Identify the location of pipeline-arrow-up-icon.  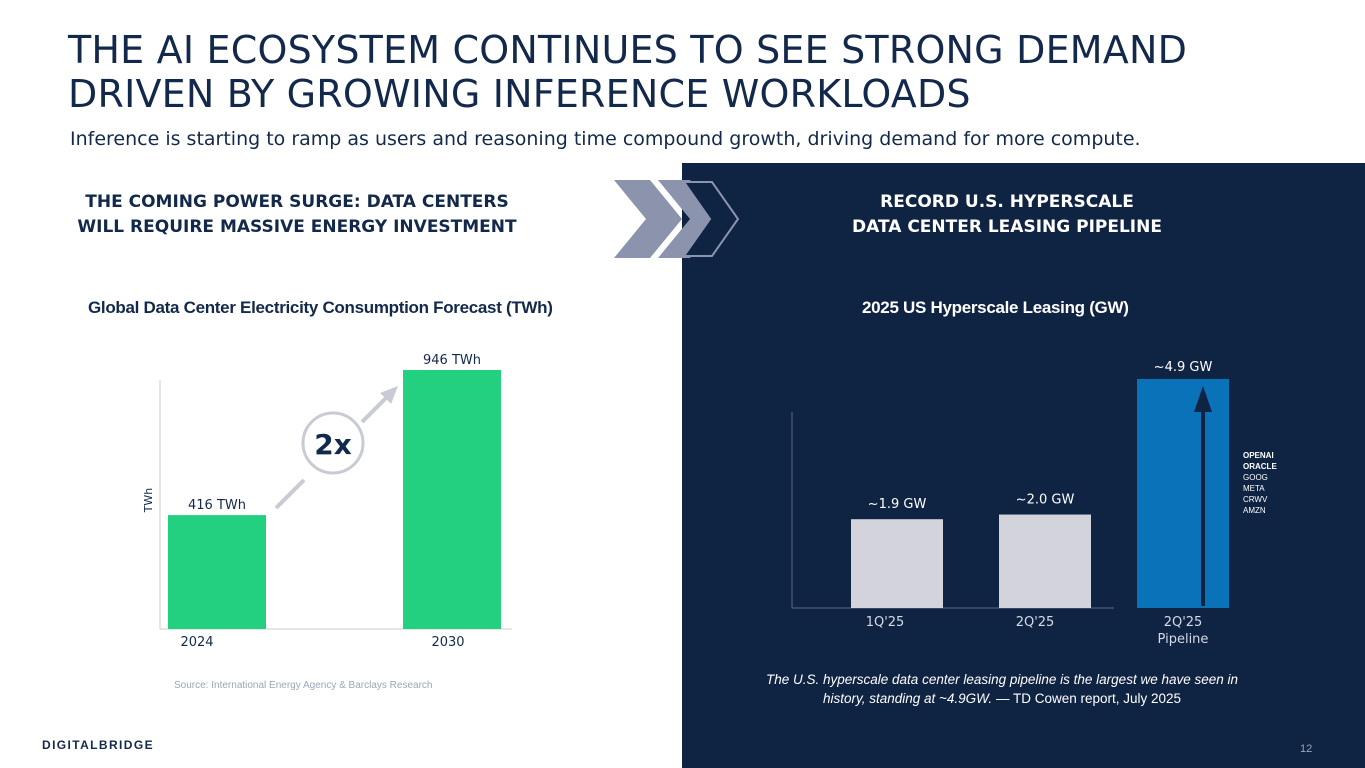
(1203, 399).